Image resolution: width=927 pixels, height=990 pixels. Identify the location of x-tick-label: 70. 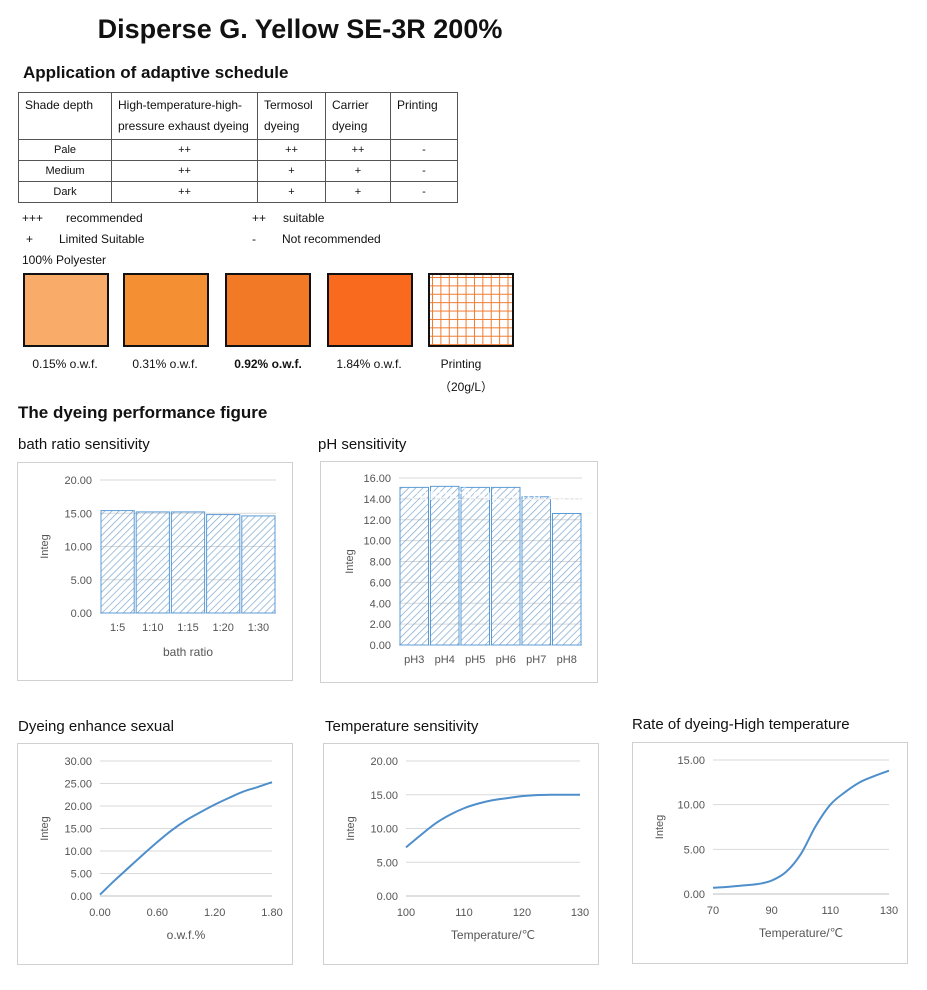
(713, 911).